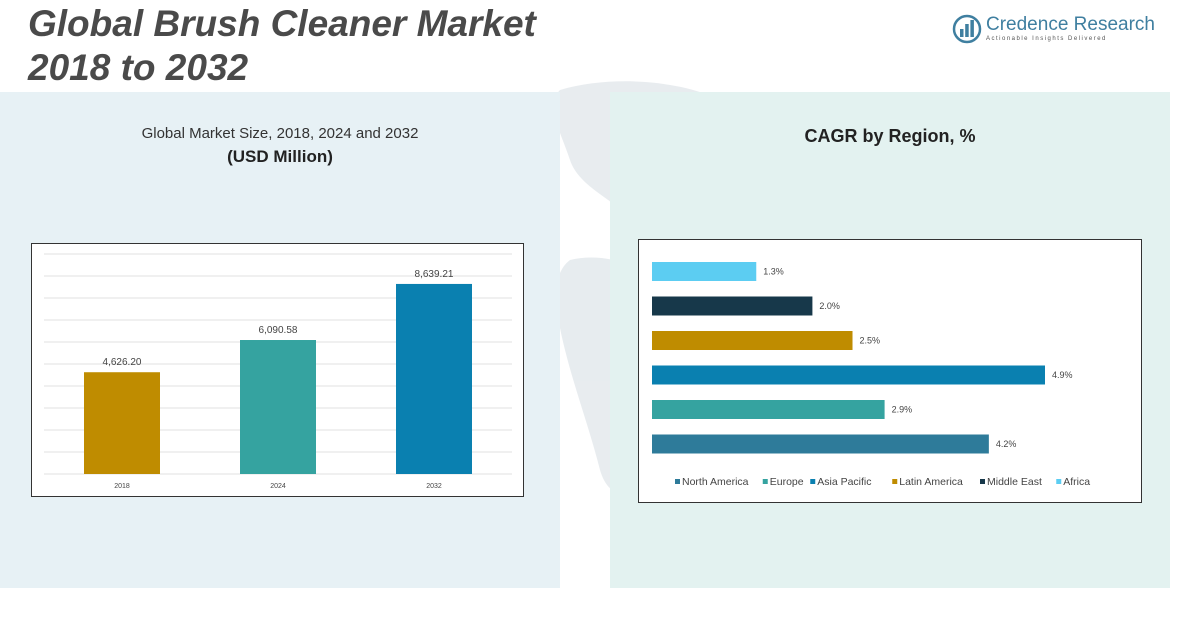  I want to click on page-title: Global Brush Cleaner Market 2018 to 2032, so click(282, 46).